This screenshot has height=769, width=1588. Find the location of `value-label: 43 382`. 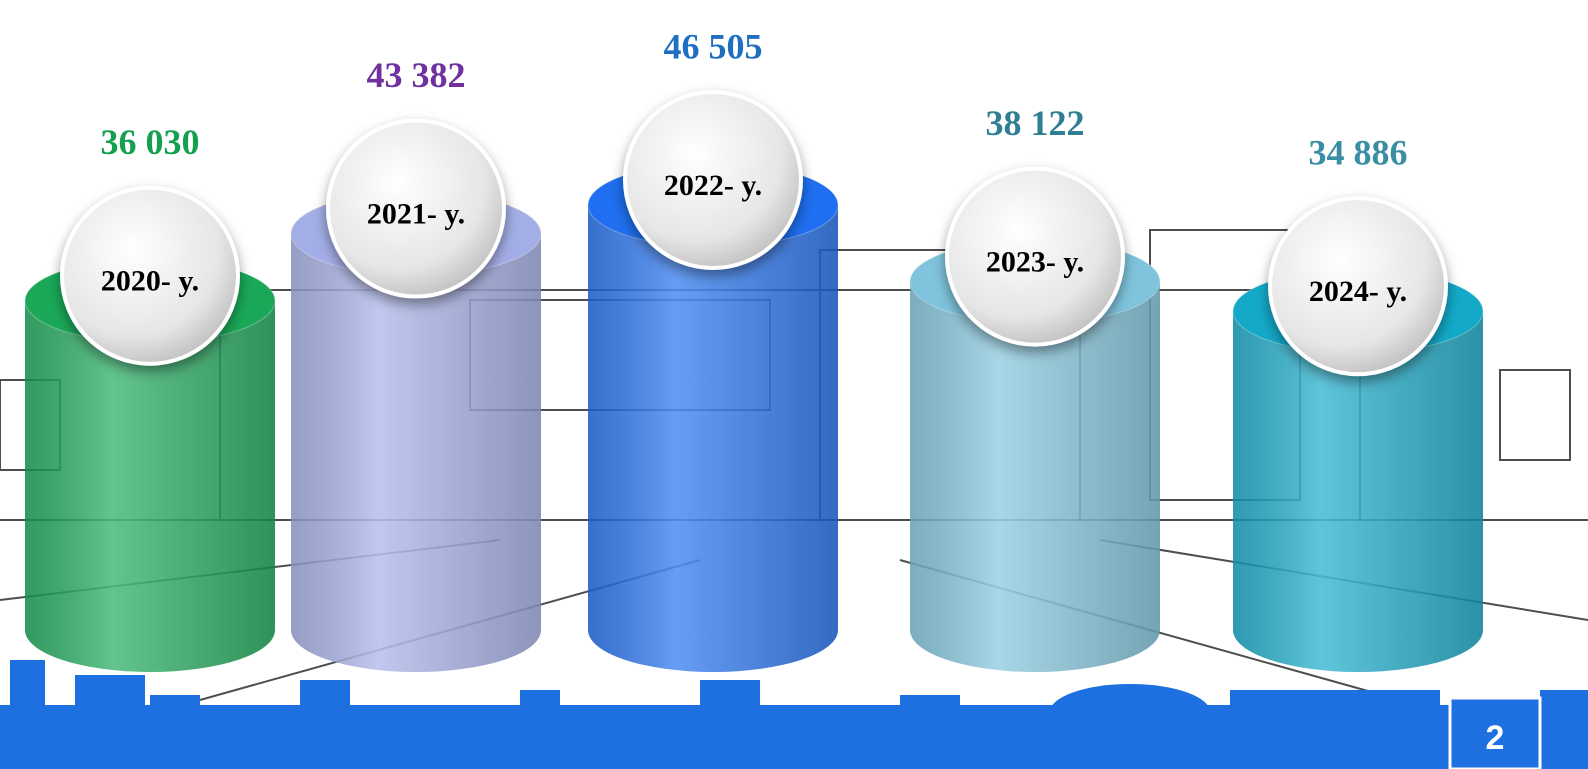

value-label: 43 382 is located at coordinates (416, 75).